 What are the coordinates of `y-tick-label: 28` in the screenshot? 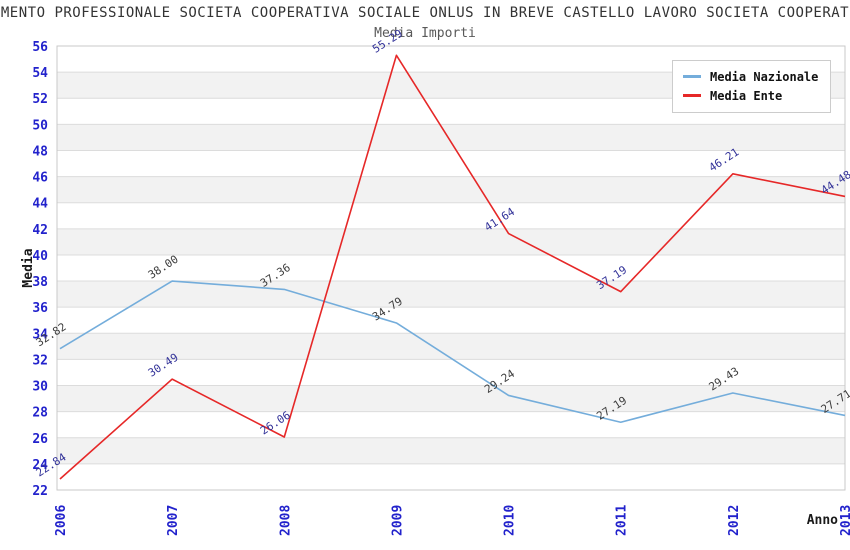 It's located at (40, 413).